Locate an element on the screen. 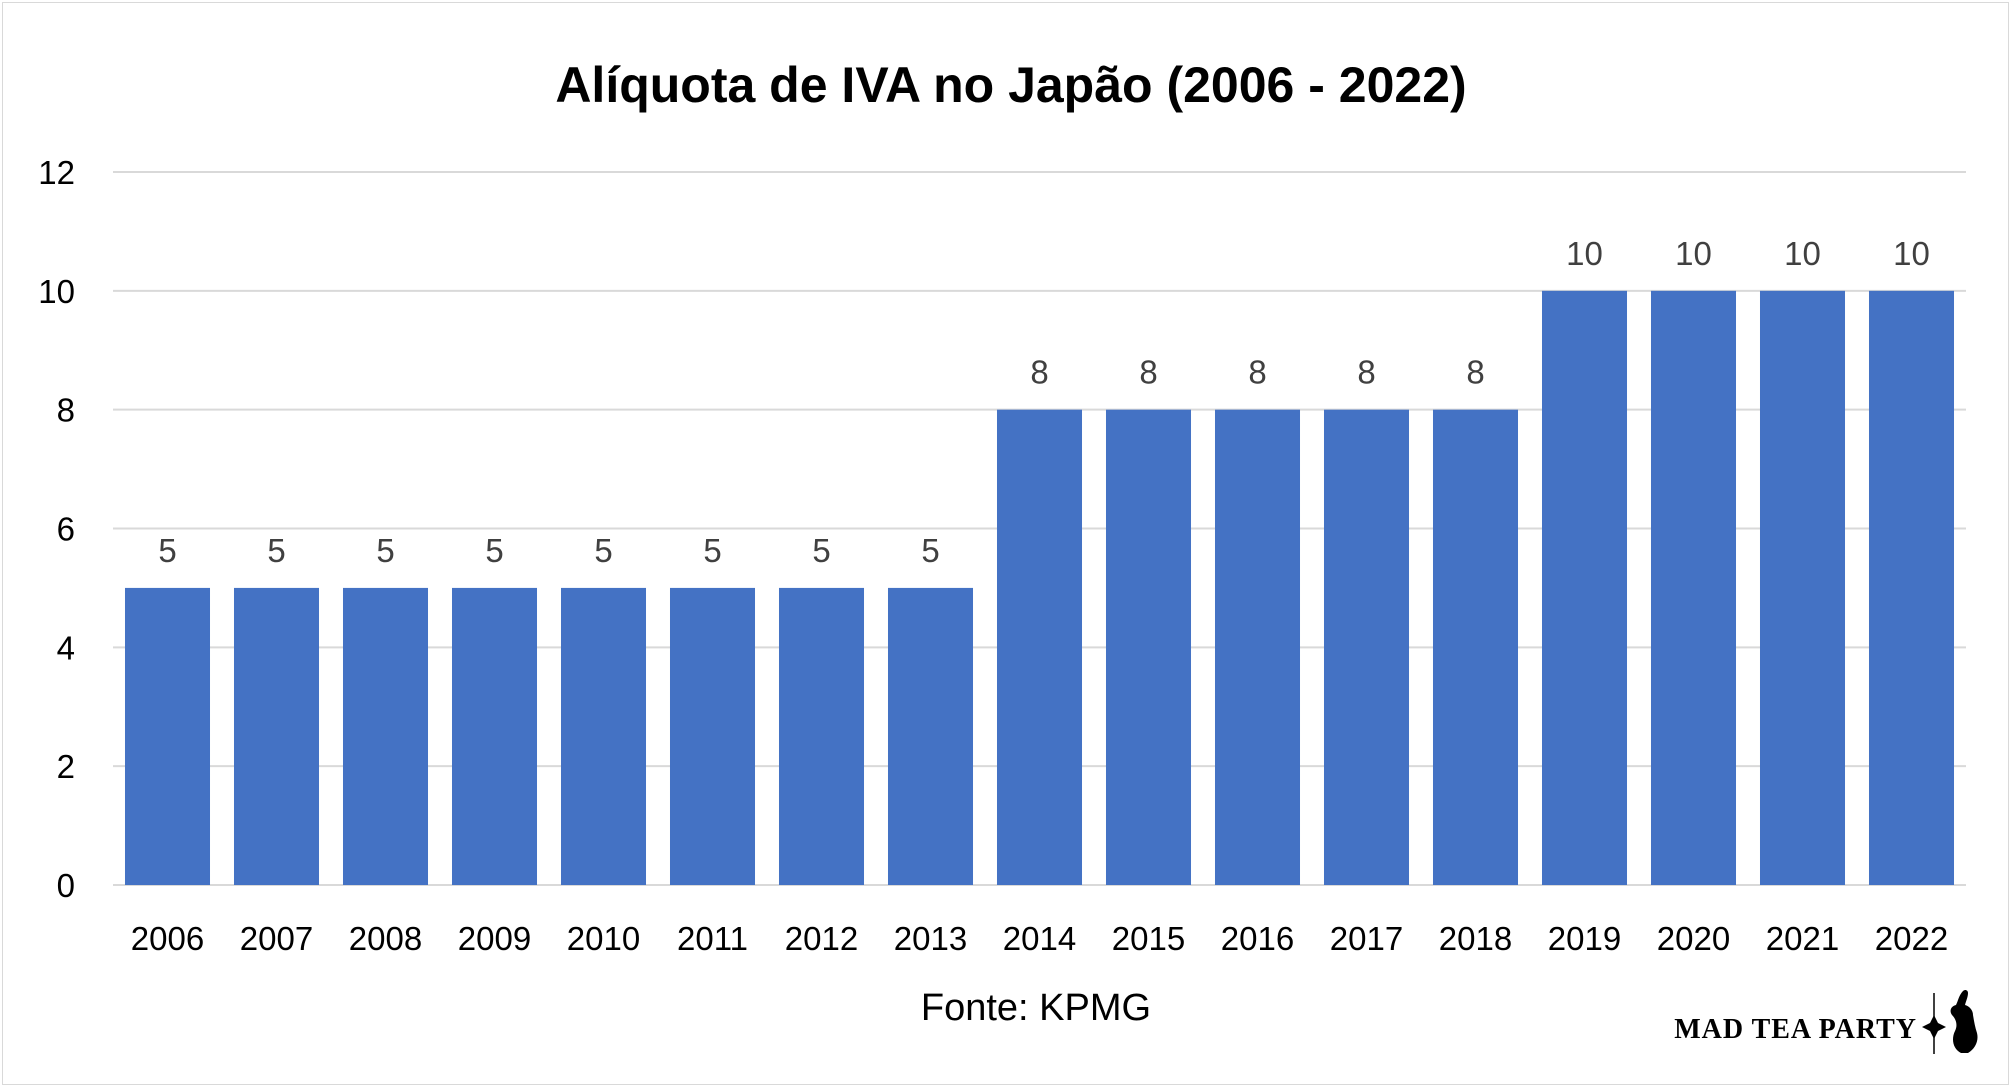 The image size is (2013, 1089). x-tick-label: 2014 is located at coordinates (1039, 938).